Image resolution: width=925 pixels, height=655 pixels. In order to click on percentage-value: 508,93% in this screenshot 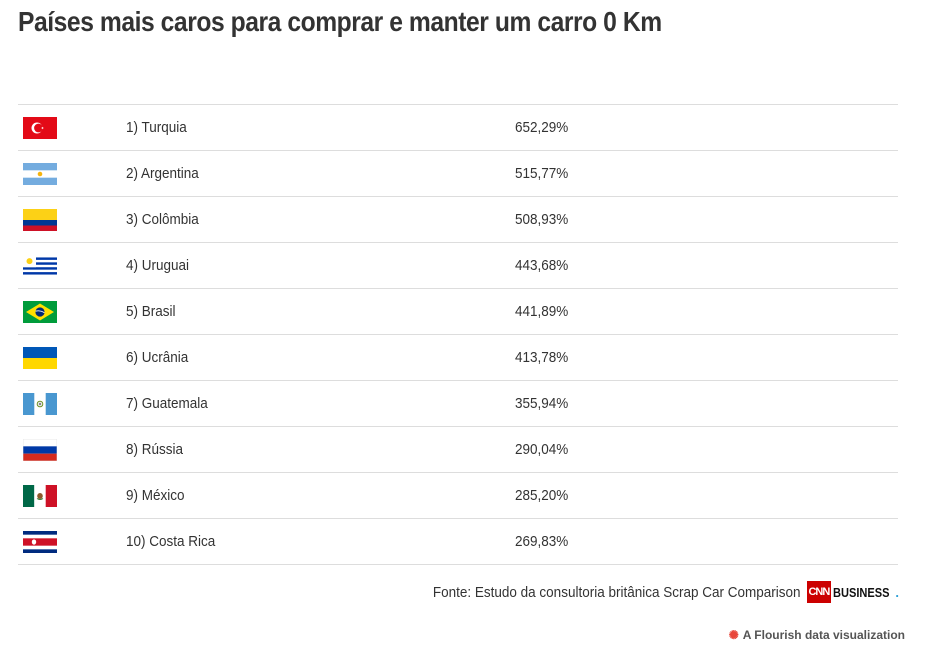, I will do `click(542, 219)`.